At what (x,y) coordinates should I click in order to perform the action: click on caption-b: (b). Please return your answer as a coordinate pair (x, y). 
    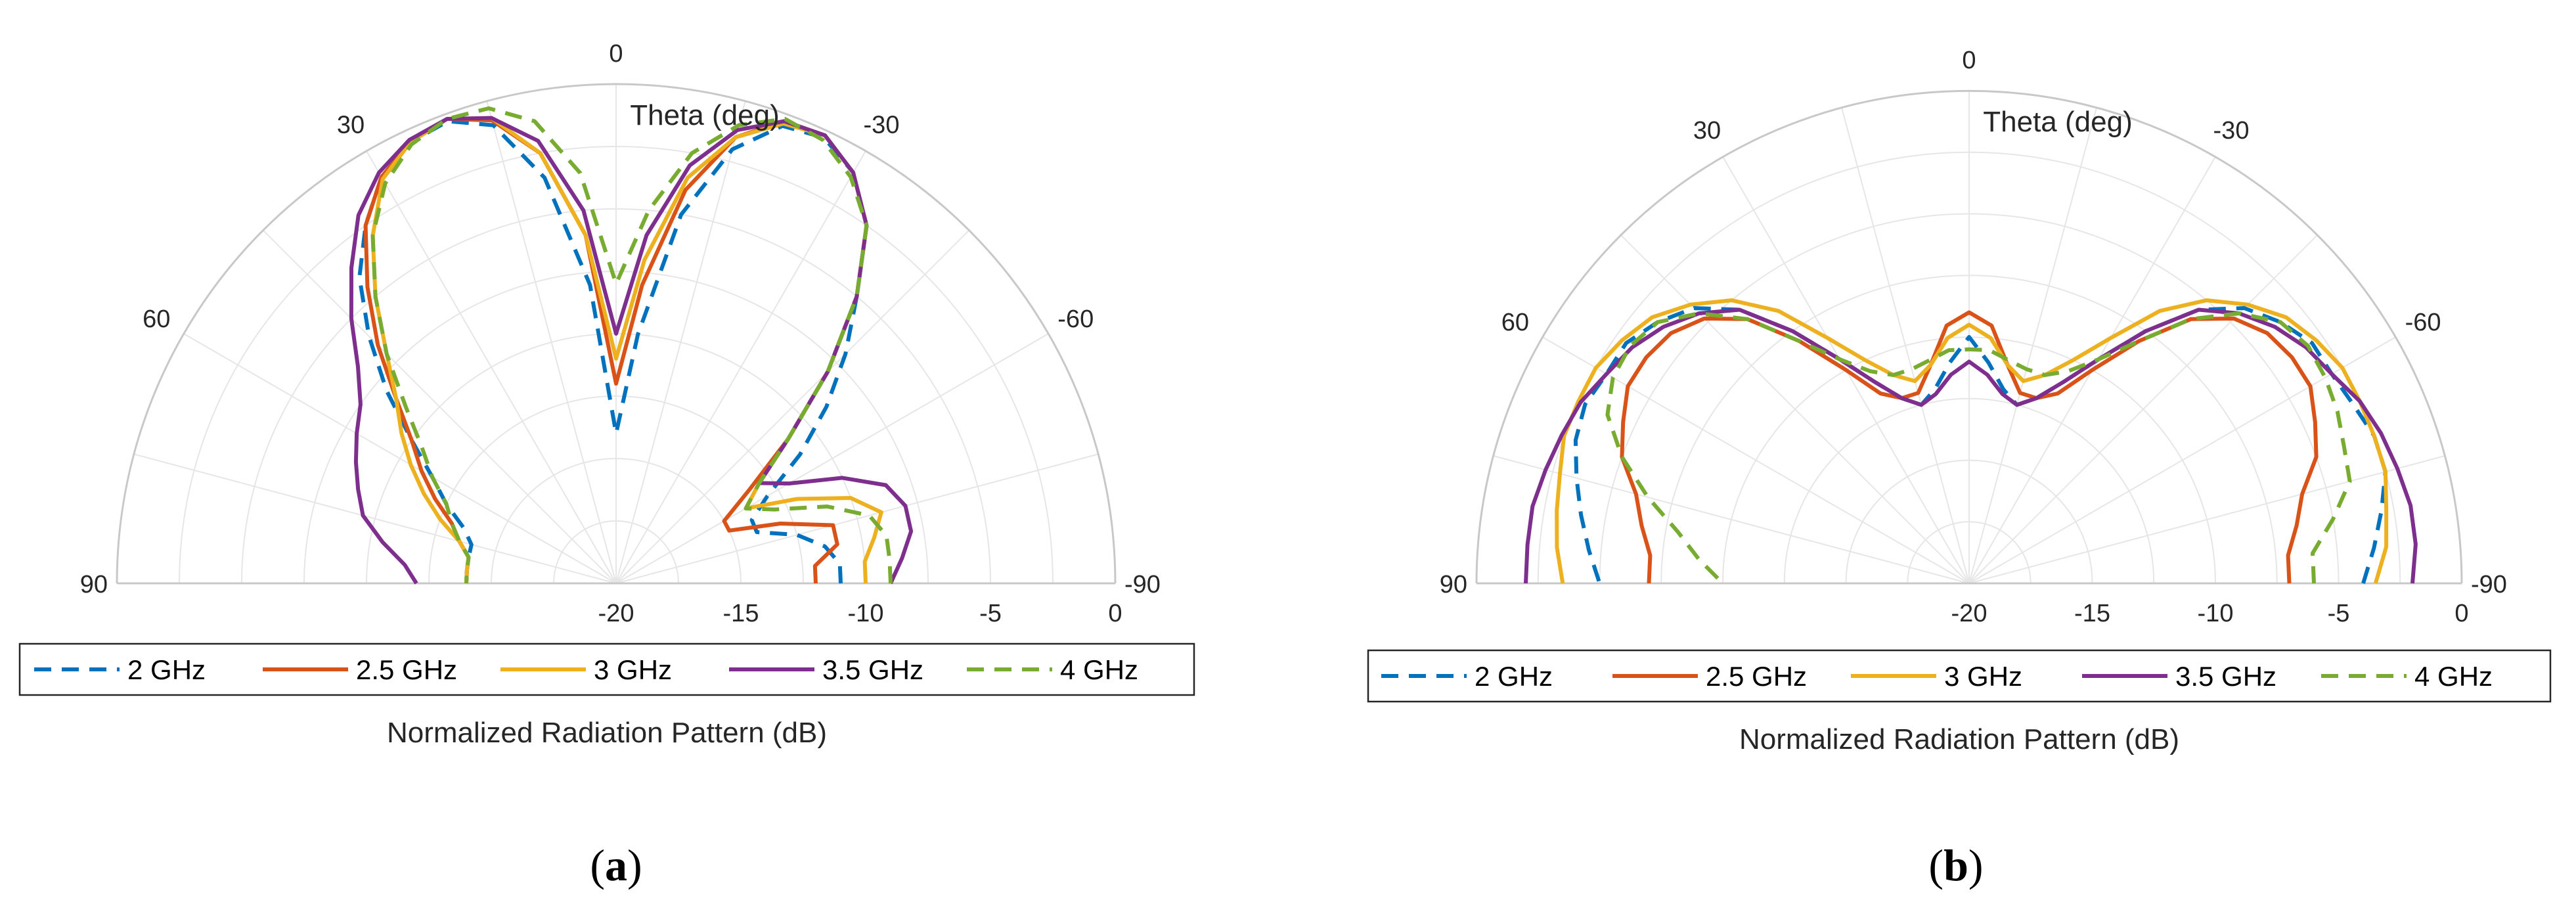
    Looking at the image, I should click on (1956, 865).